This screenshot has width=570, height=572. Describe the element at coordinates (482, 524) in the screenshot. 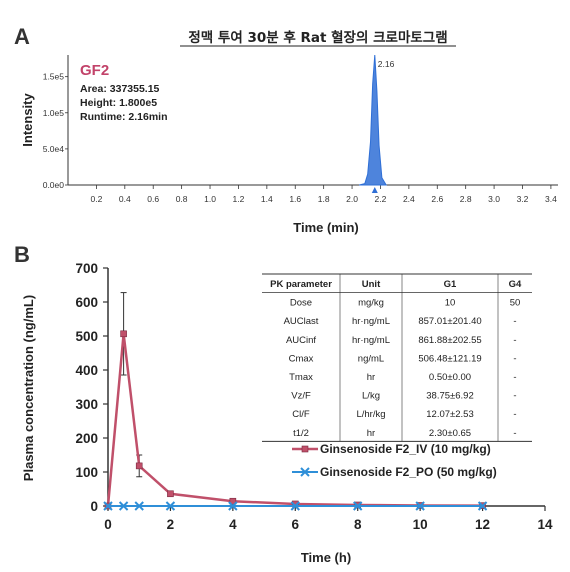

I see `panel-b-x-tick-label: 12` at that location.